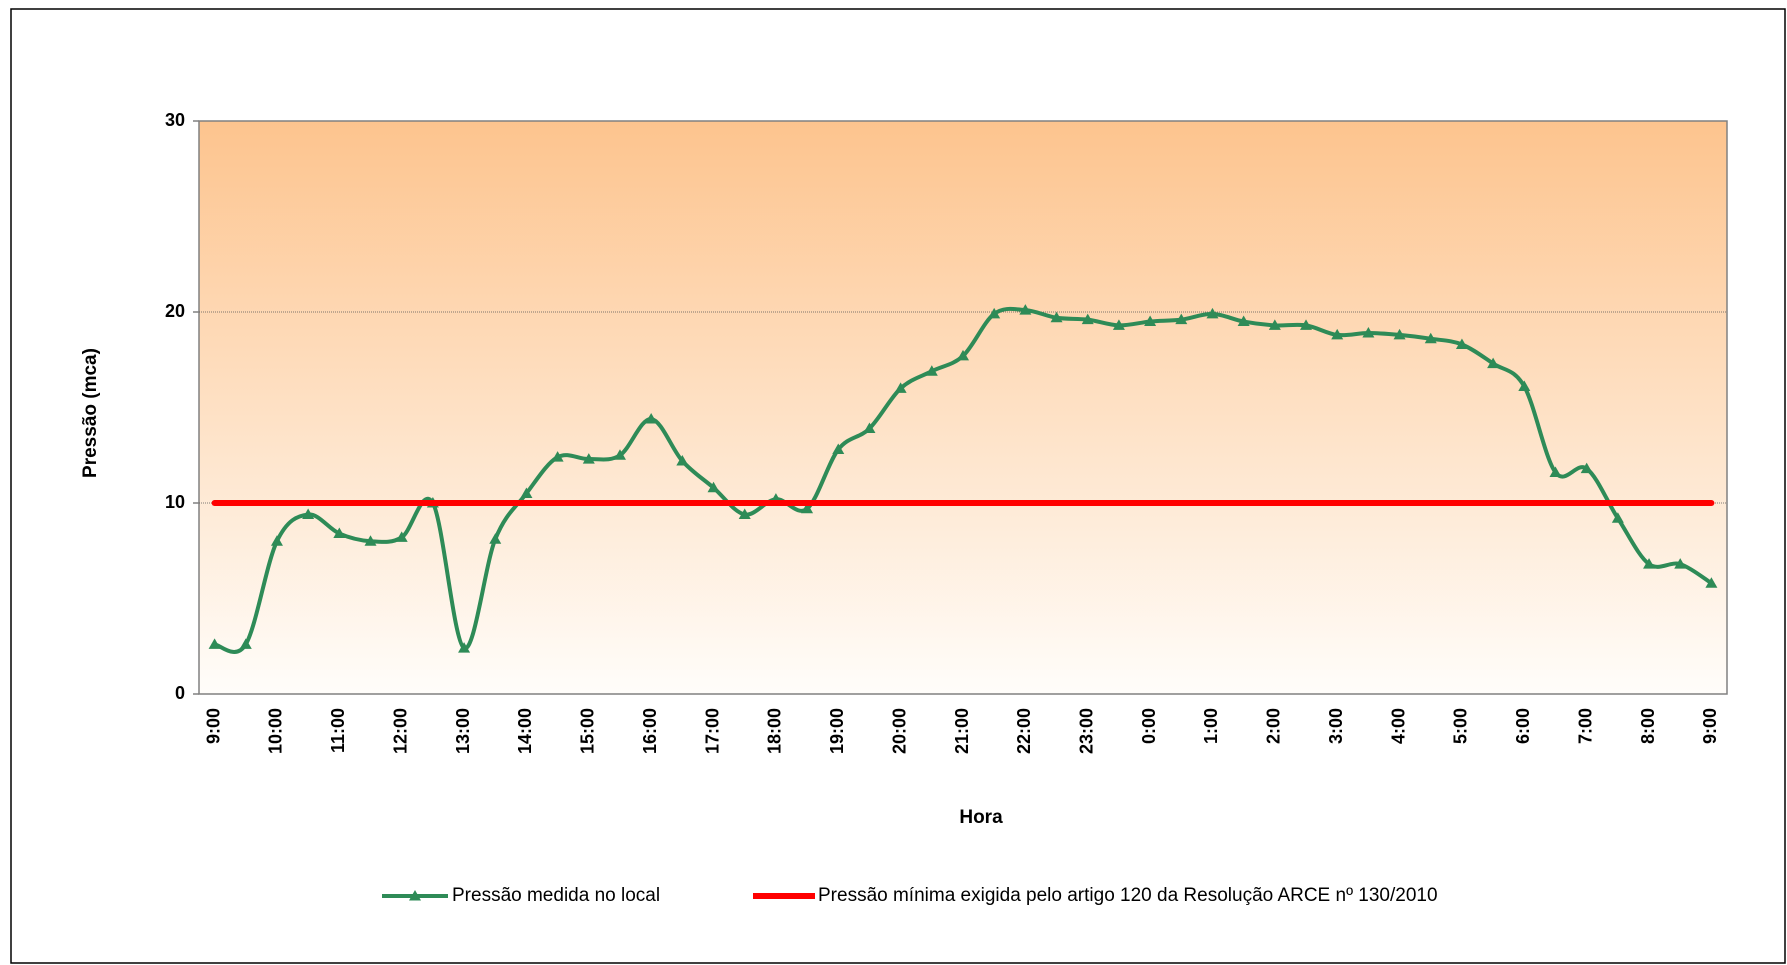 The image size is (1787, 965). Describe the element at coordinates (556, 895) in the screenshot. I see `legend-label: Pressão medida no local` at that location.